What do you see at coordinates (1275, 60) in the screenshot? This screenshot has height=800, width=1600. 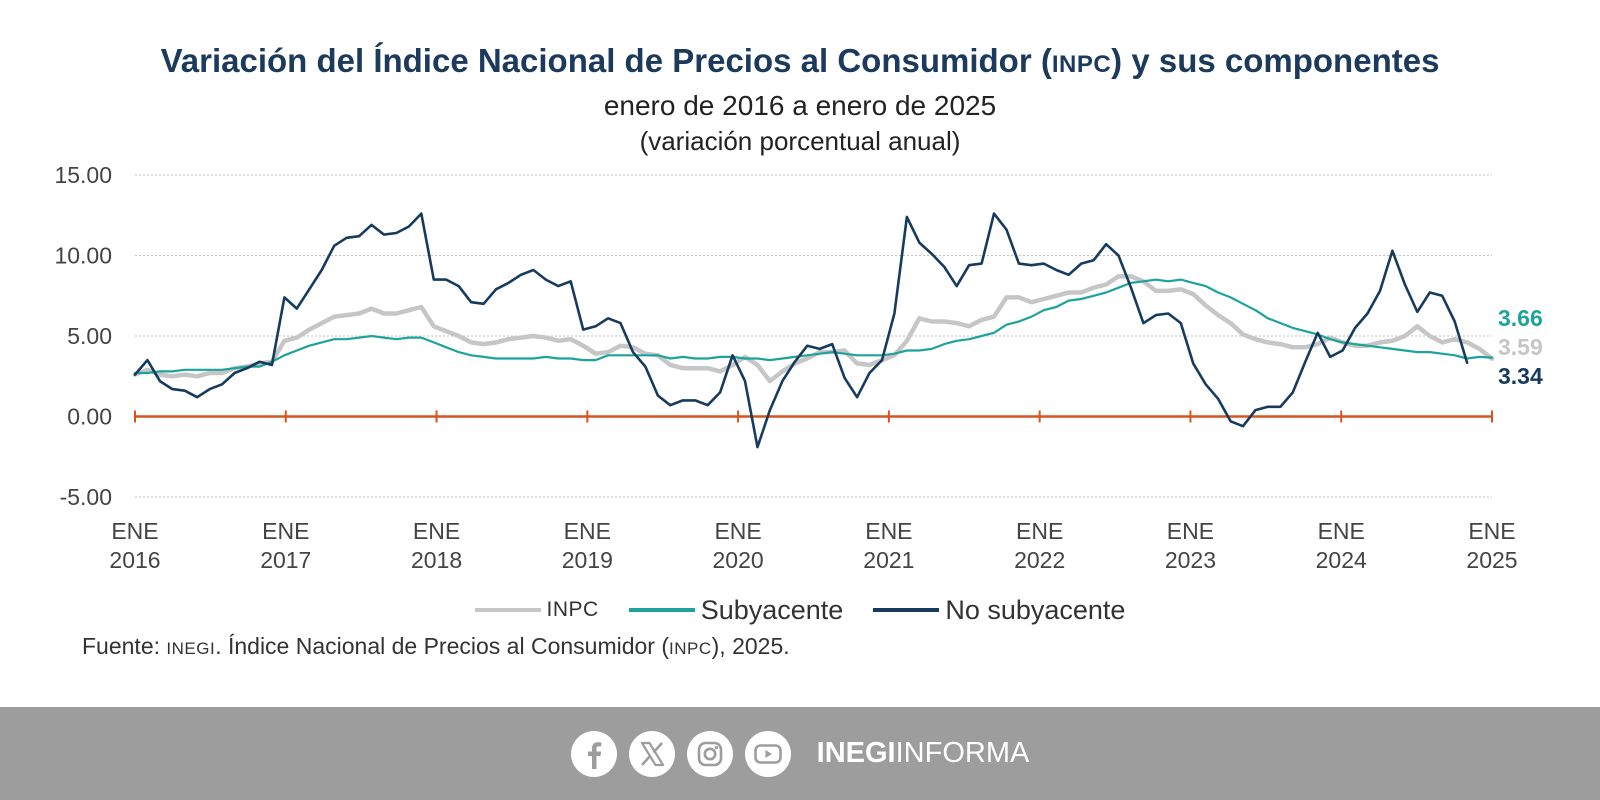 I see `chart-title-part2: ) y sus componentes` at bounding box center [1275, 60].